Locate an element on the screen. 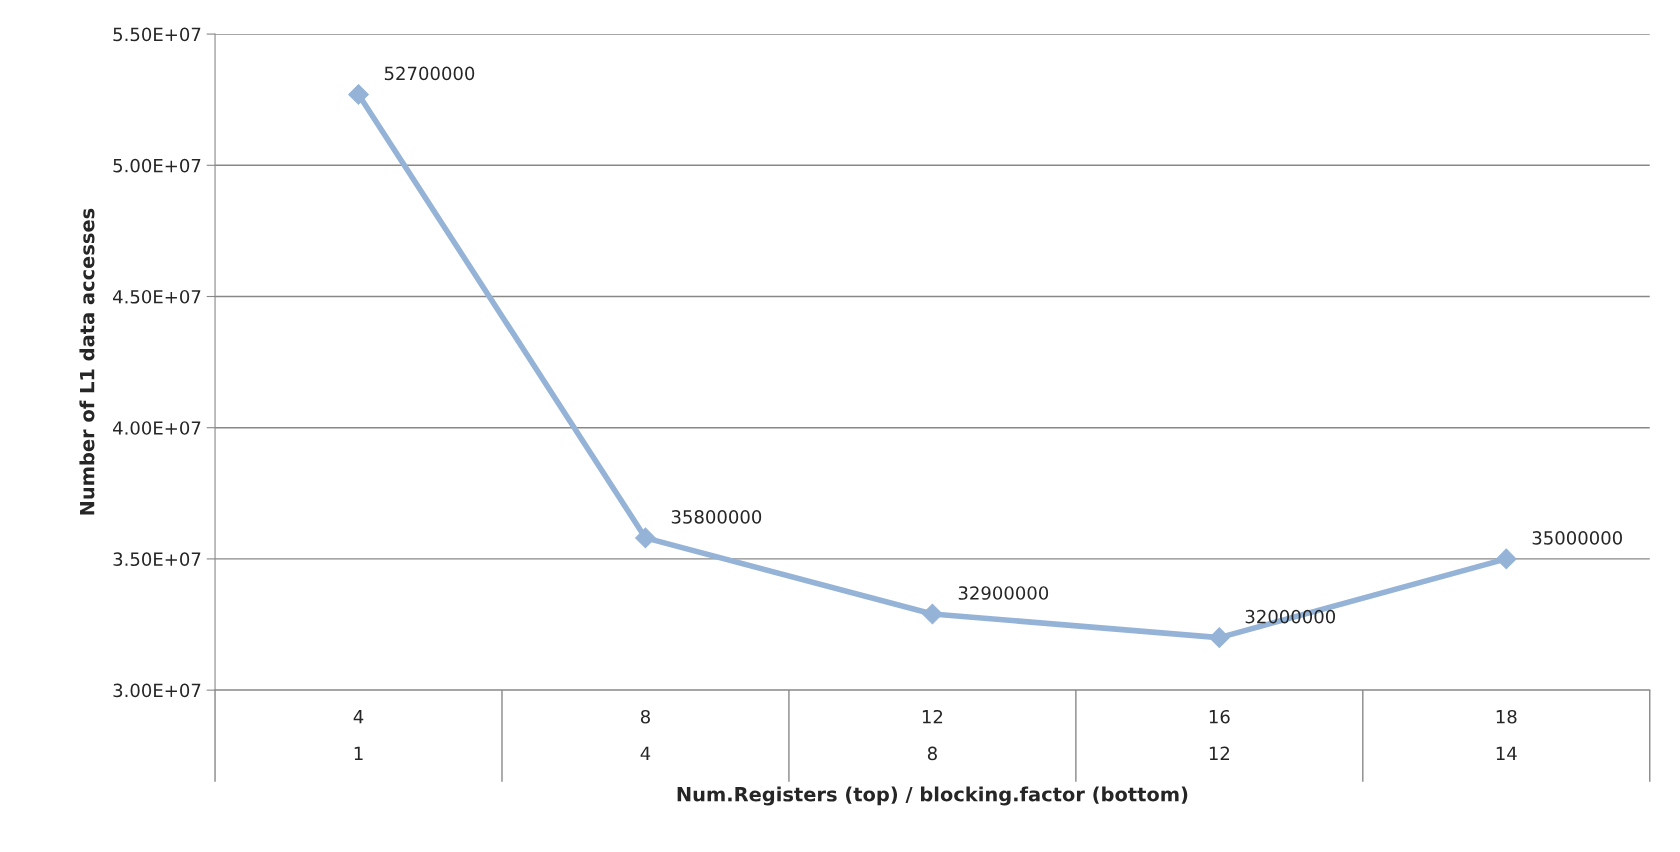 This screenshot has width=1680, height=852. y-axis-title: Number of L1 data accesses is located at coordinates (87, 361).